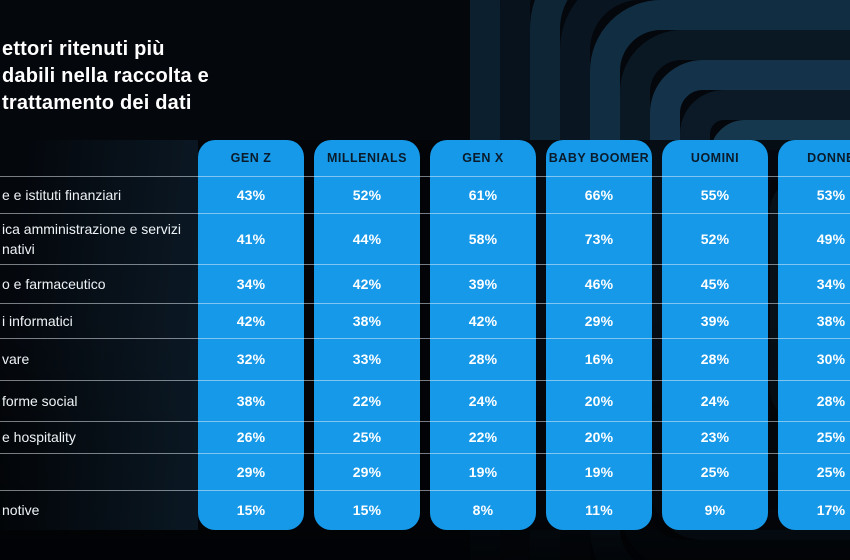 This screenshot has width=850, height=560. I want to click on value-cell: 16%, so click(599, 359).